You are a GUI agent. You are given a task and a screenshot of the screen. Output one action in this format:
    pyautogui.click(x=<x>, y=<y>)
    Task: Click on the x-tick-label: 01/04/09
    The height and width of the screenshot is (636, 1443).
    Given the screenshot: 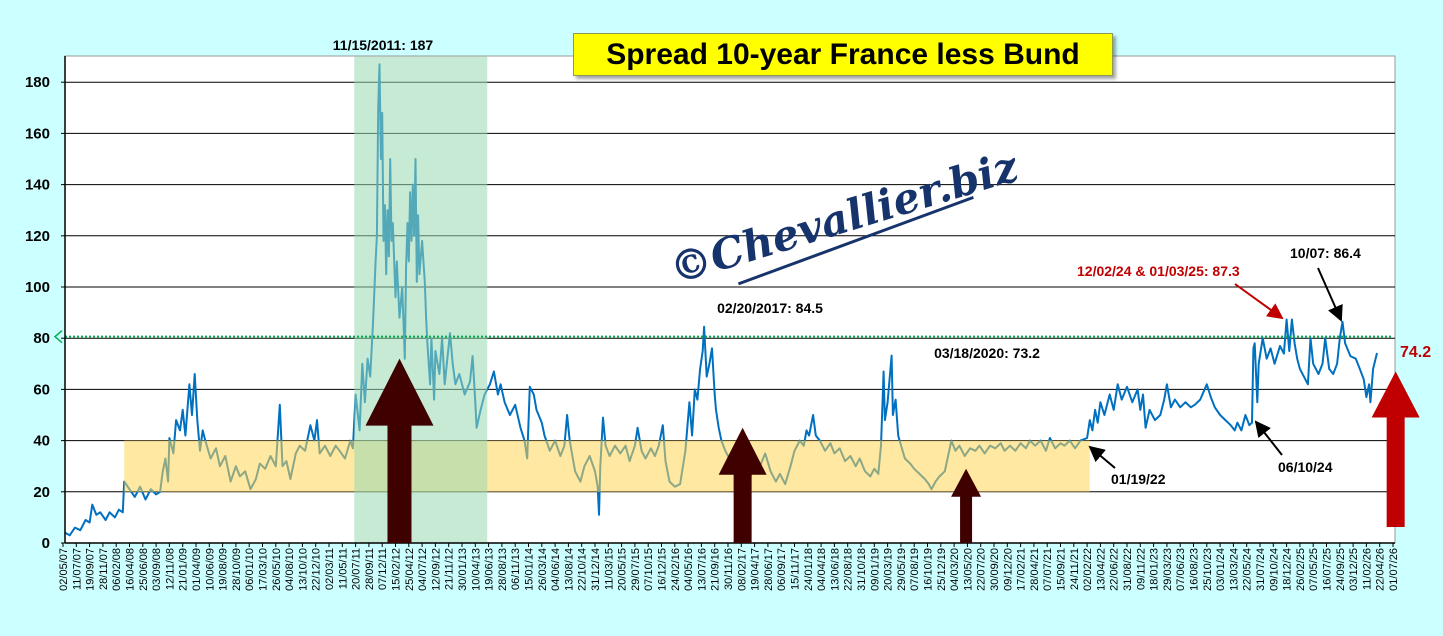 What is the action you would take?
    pyautogui.click(x=197, y=569)
    